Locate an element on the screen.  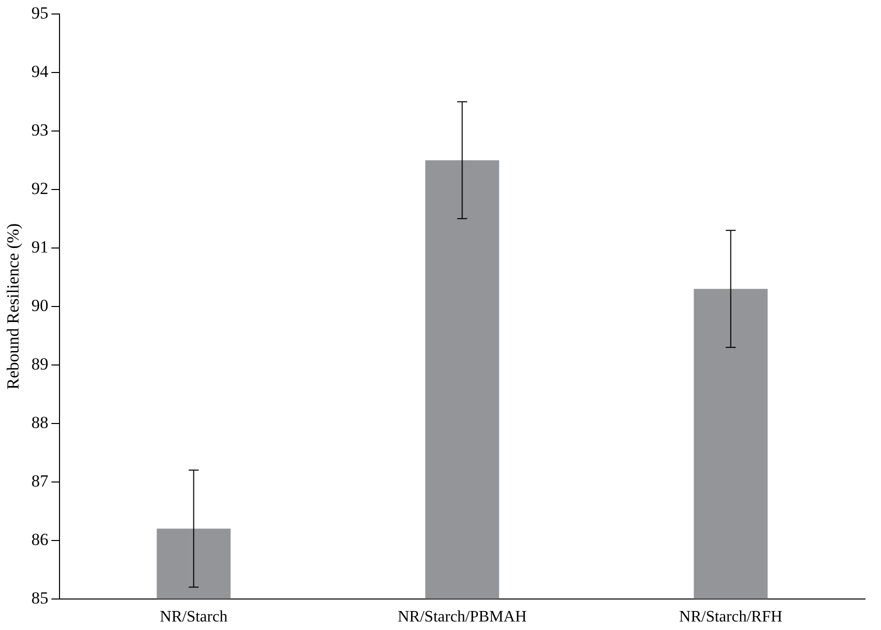
y-tick-label: 93 is located at coordinates (39, 130).